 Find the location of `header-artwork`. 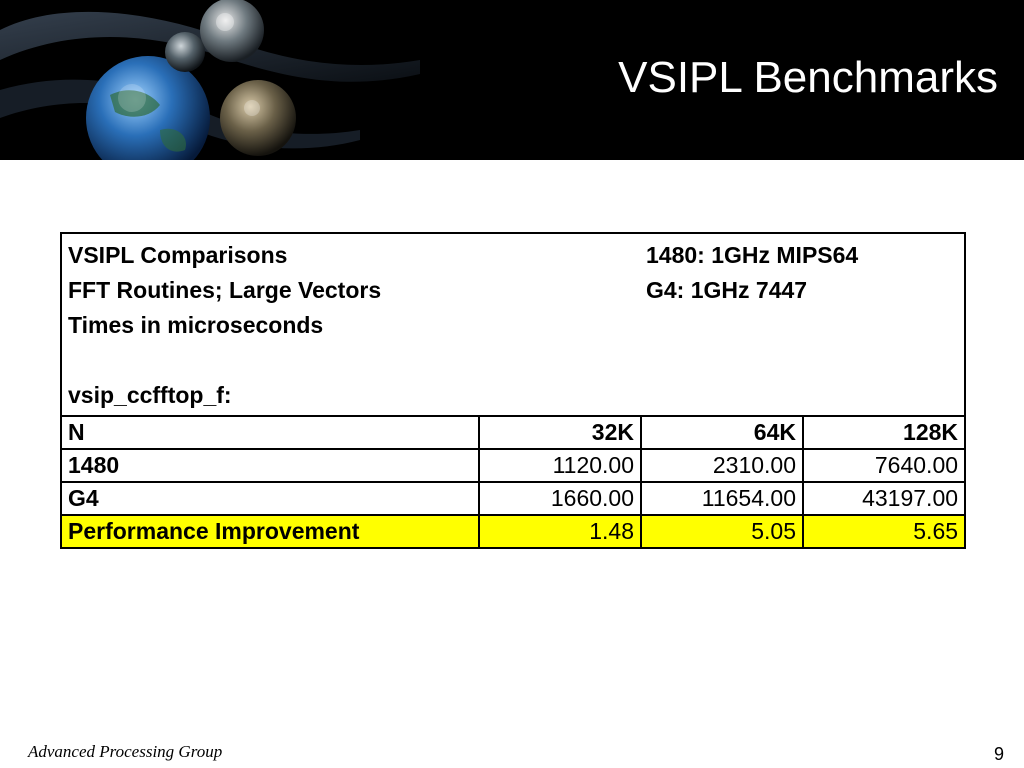

header-artwork is located at coordinates (210, 80).